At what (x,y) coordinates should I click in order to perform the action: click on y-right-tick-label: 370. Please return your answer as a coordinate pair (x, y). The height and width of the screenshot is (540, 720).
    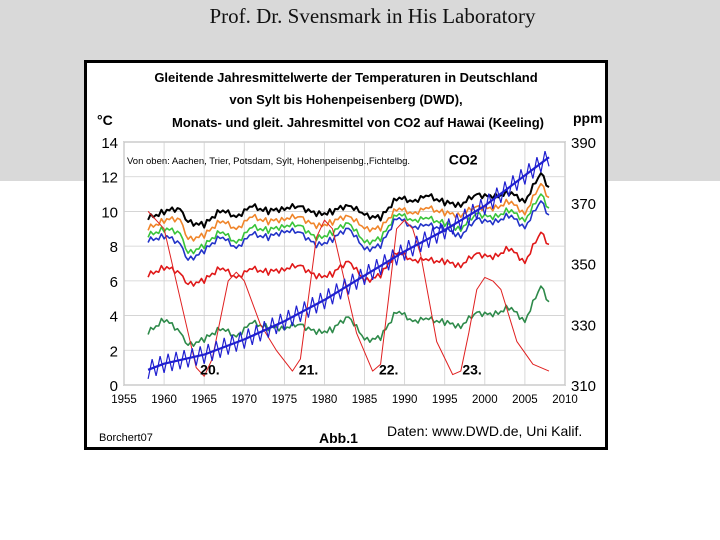
    Looking at the image, I should click on (583, 204).